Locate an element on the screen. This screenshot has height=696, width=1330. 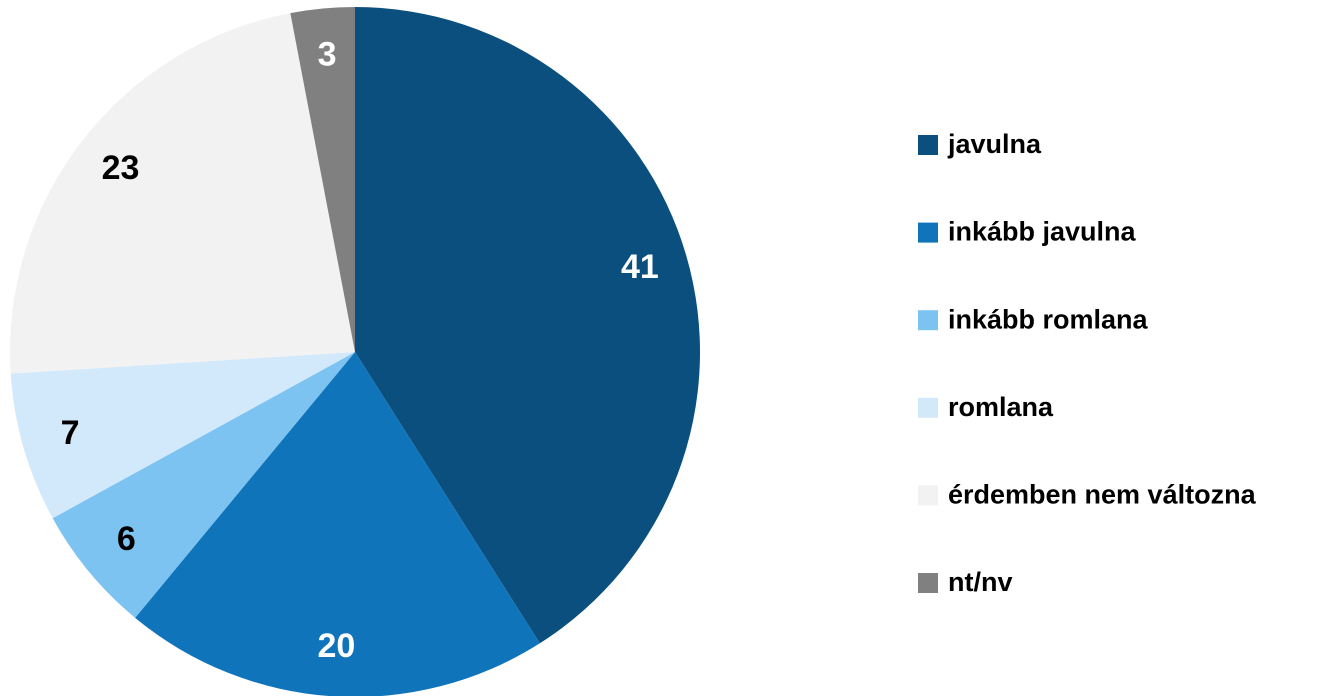
data-label: 3 is located at coordinates (327, 55).